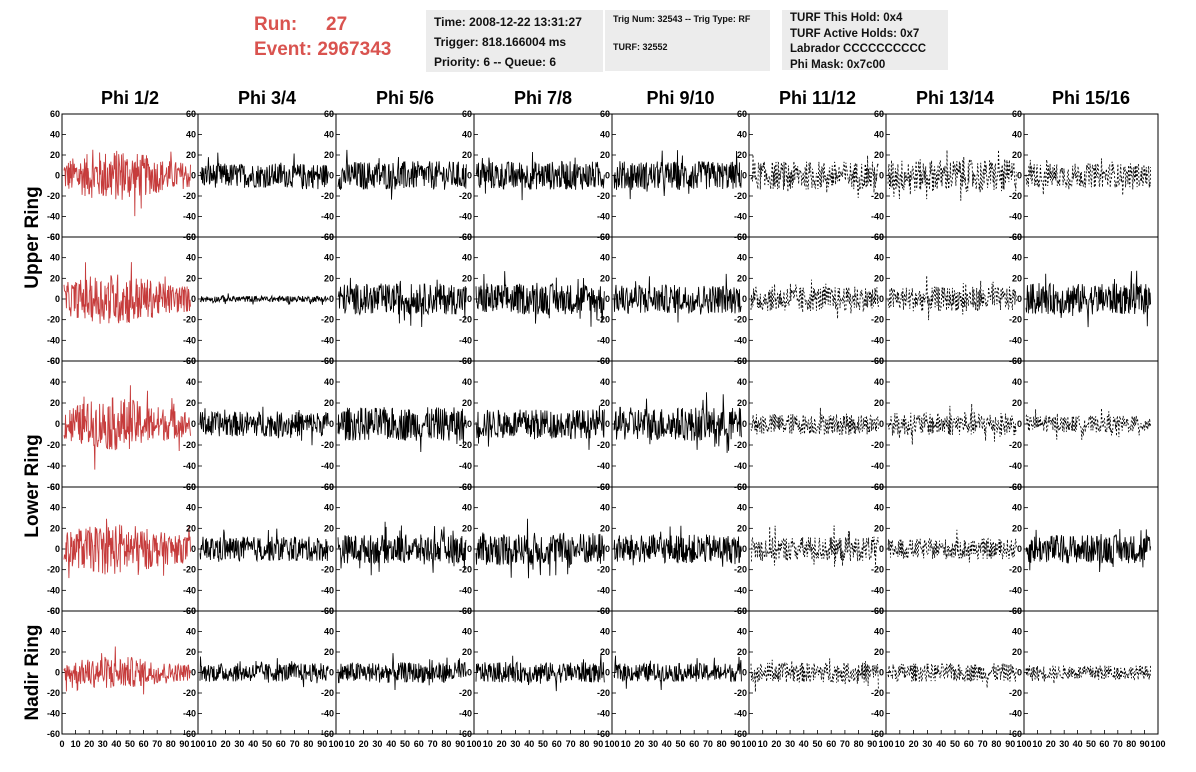  What do you see at coordinates (639, 744) in the screenshot?
I see `x-tick-label: 20` at bounding box center [639, 744].